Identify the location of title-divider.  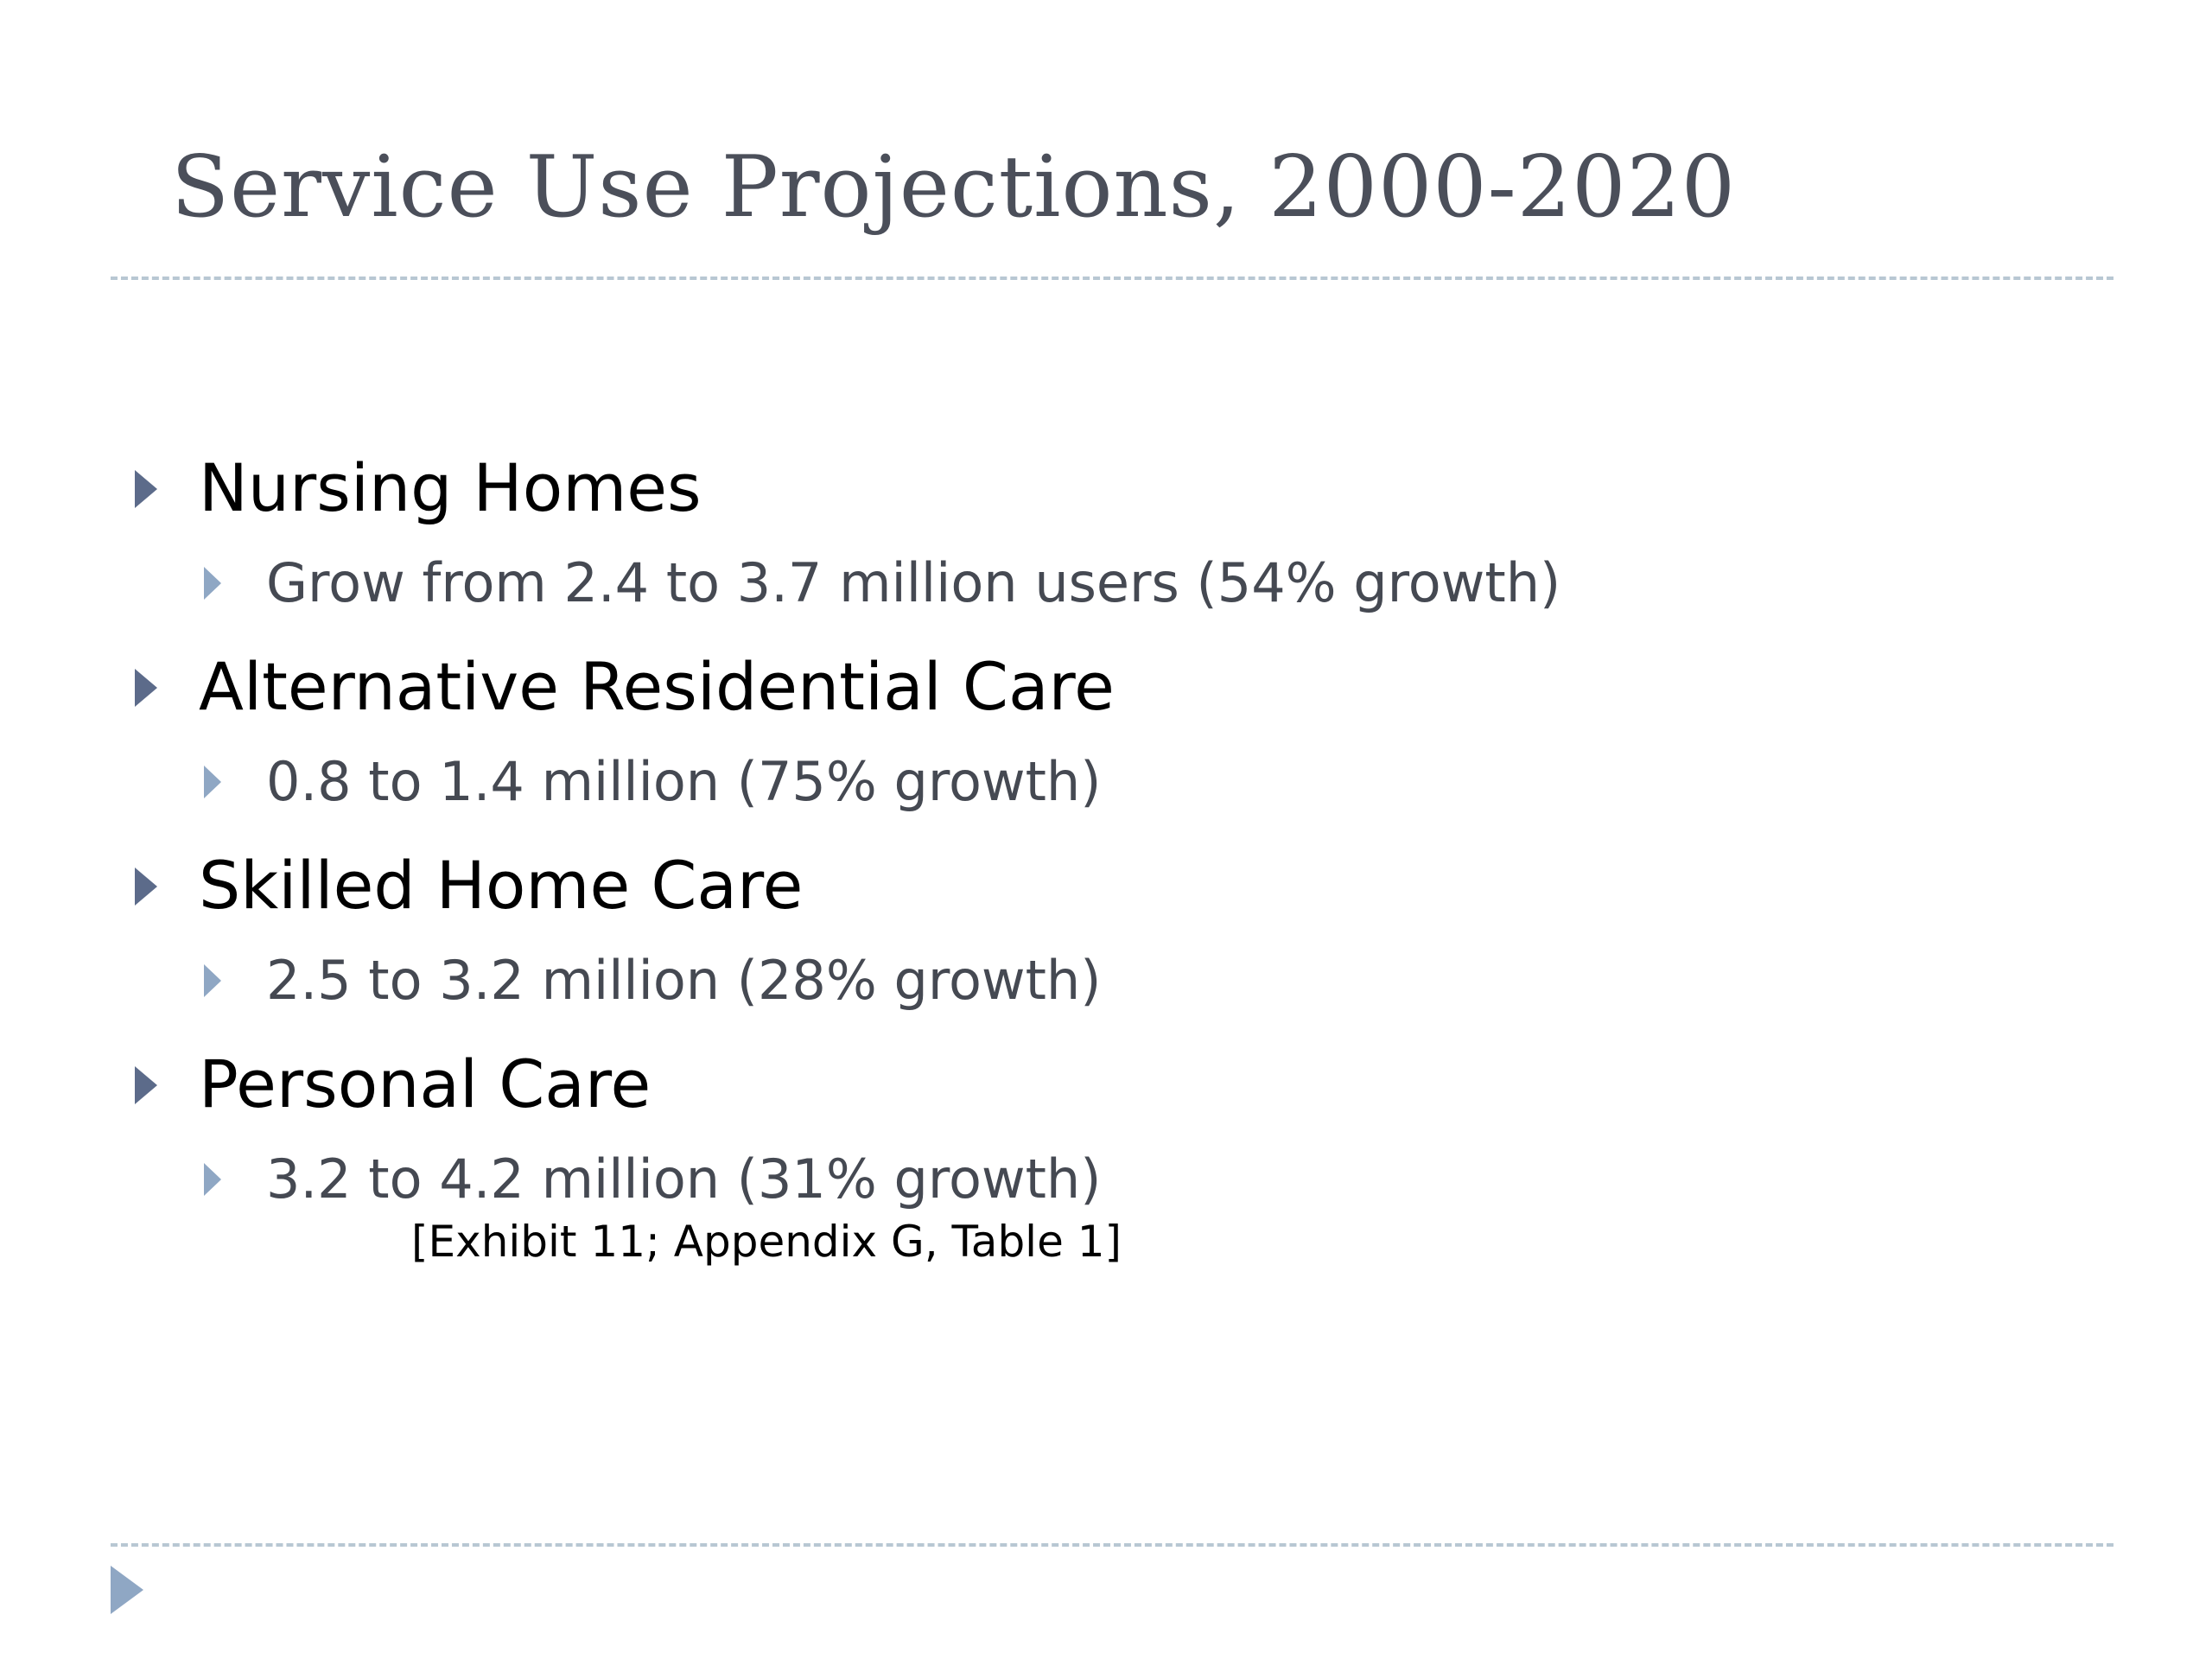
(1112, 278).